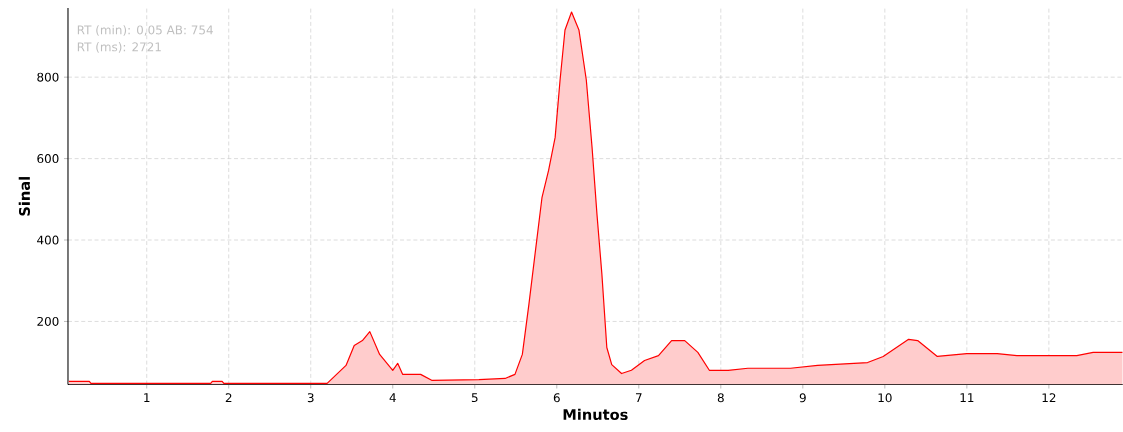 This screenshot has height=432, width=1123. Describe the element at coordinates (48, 321) in the screenshot. I see `y-tick-label: 200` at that location.